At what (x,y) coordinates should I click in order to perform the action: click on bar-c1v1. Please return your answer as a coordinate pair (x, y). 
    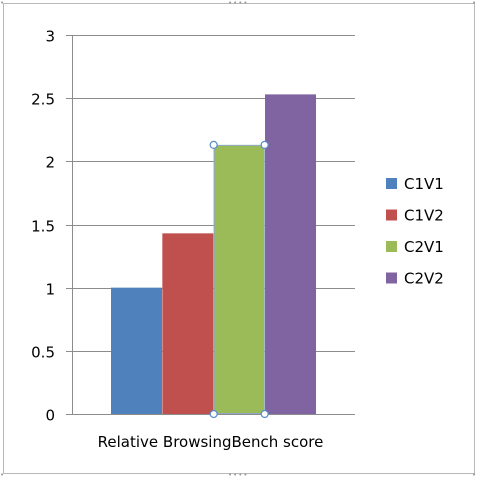
    Looking at the image, I should click on (136, 350).